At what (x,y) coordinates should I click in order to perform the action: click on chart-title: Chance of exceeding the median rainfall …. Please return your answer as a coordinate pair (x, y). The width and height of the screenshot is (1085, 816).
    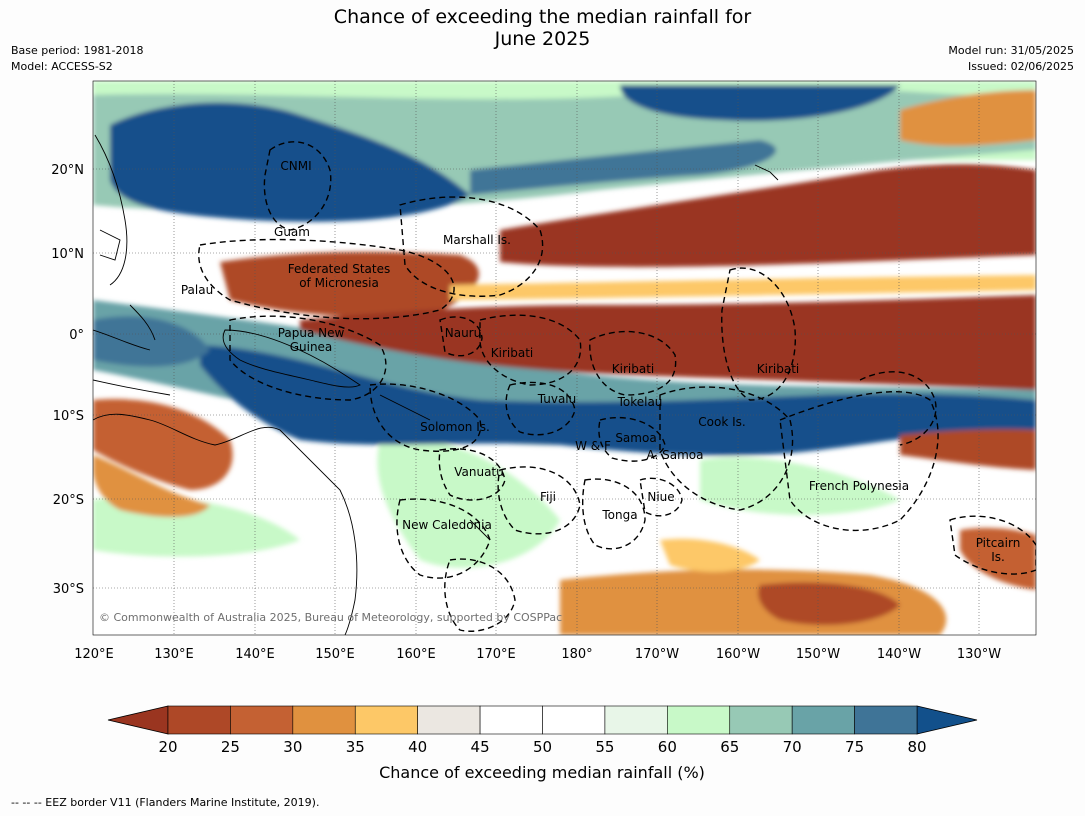
    Looking at the image, I should click on (542, 28).